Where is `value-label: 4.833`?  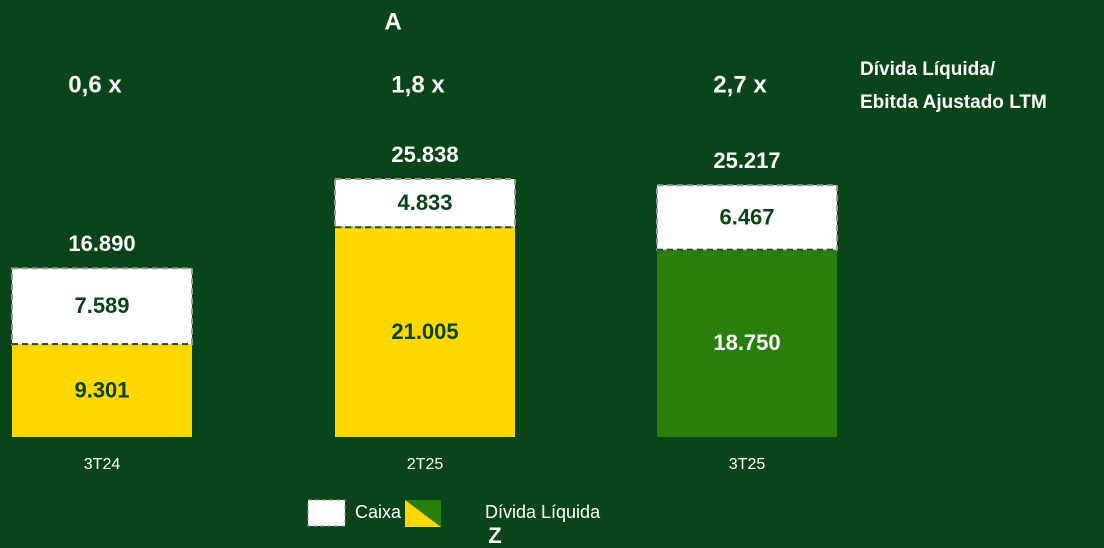 value-label: 4.833 is located at coordinates (424, 202).